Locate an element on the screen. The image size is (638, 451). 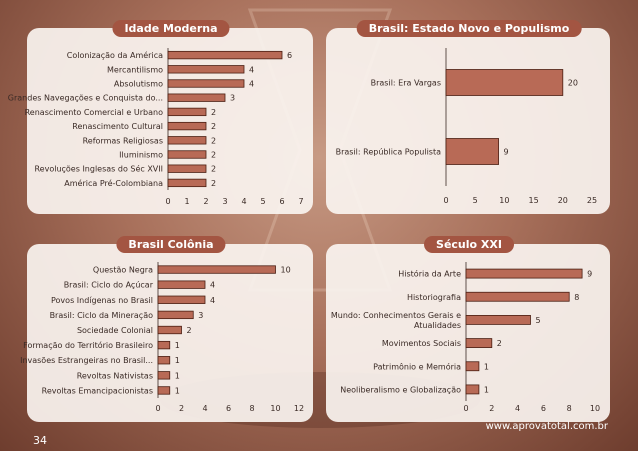
x-tick-label: 15 is located at coordinates (534, 200).